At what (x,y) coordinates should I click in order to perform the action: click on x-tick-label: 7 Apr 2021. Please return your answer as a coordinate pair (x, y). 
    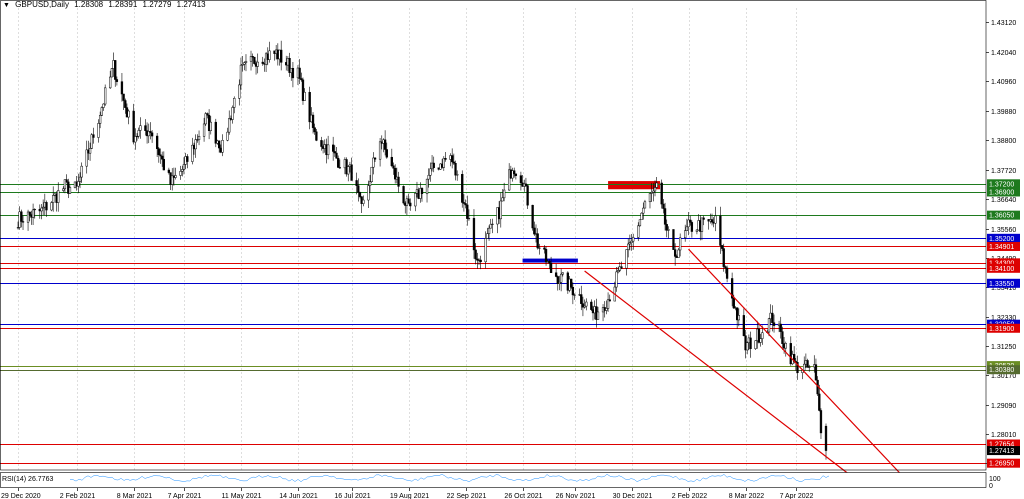
    Looking at the image, I should click on (185, 496).